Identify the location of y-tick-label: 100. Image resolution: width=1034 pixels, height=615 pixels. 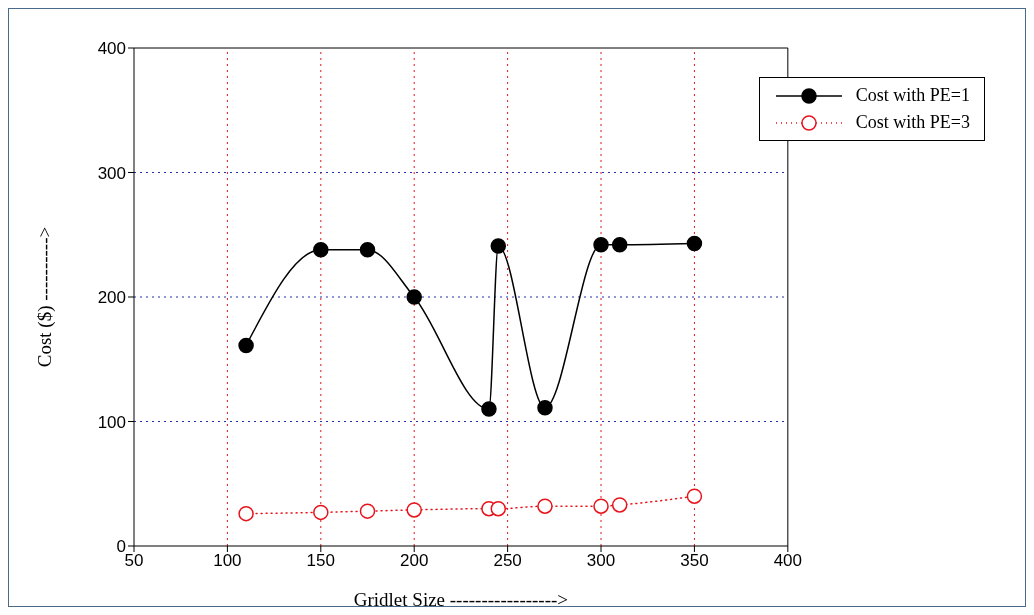
(111, 422).